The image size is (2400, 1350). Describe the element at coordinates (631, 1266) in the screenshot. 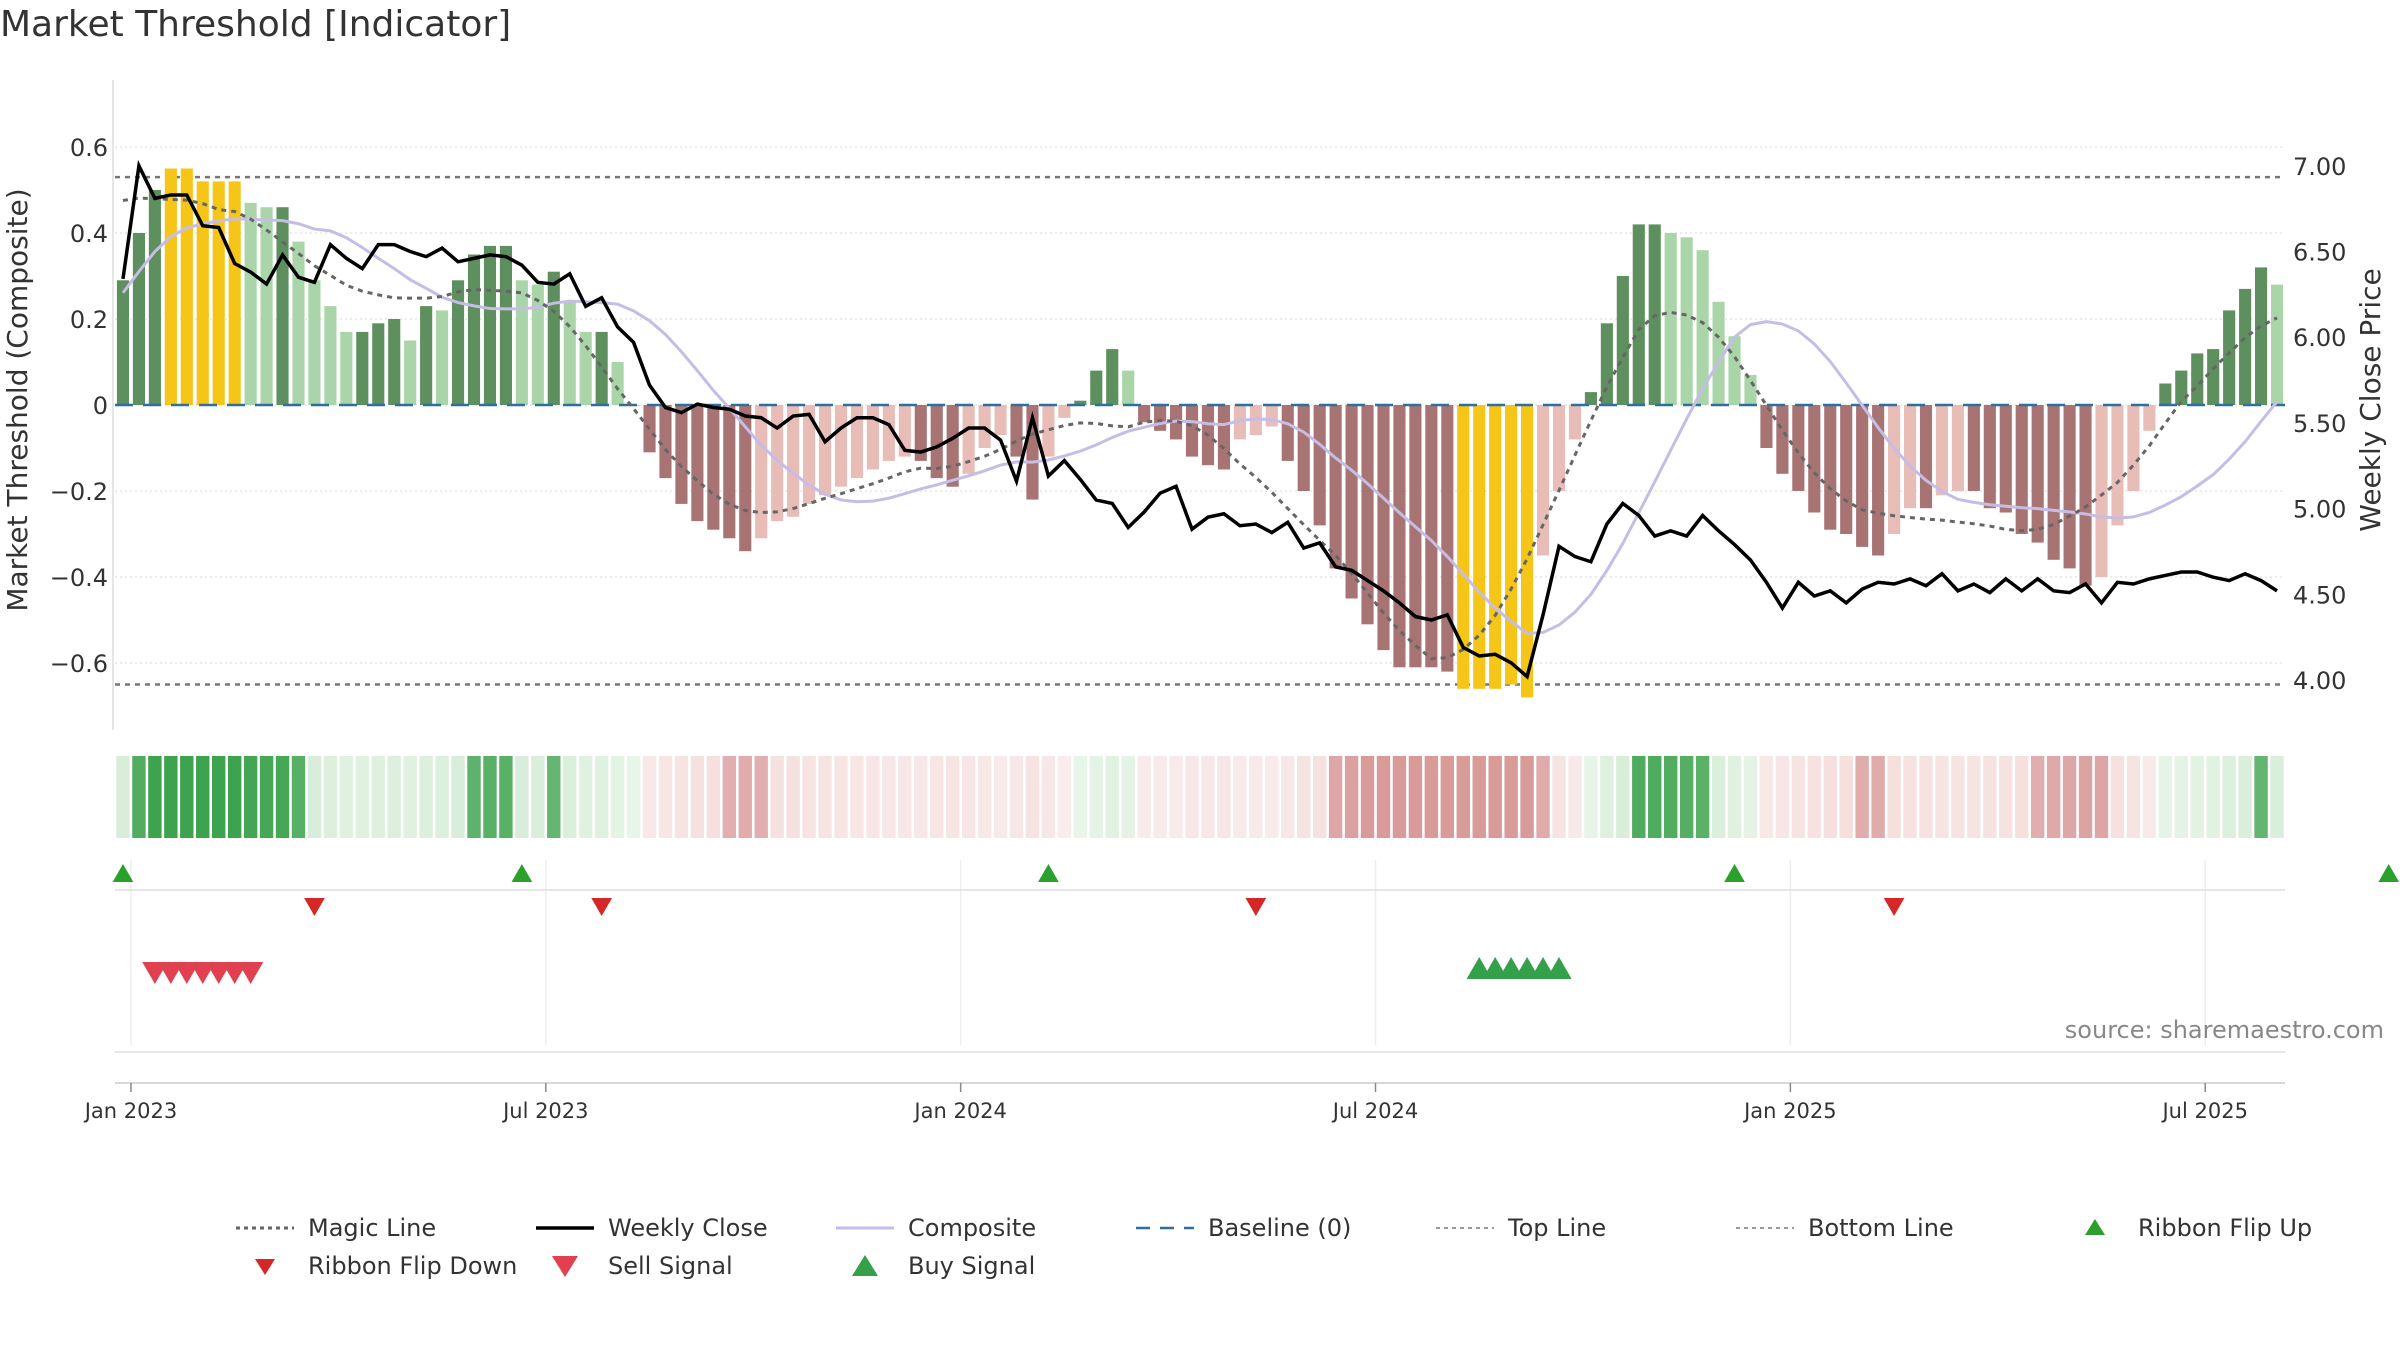

I see `legend-item: Sell Signal` at that location.